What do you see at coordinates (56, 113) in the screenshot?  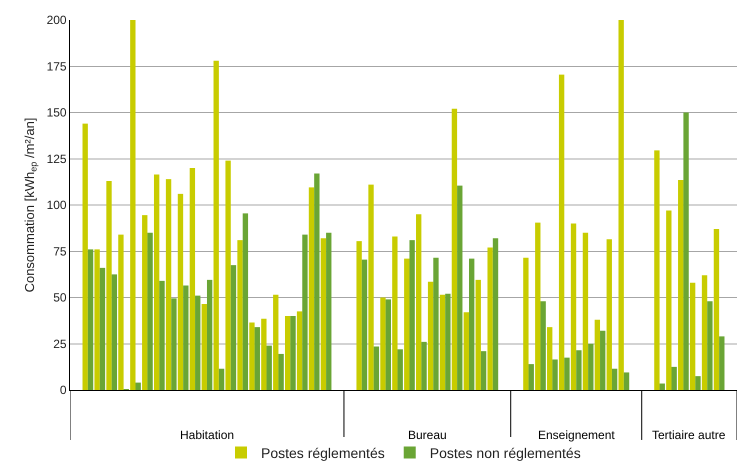 I see `y-tick-label: 150` at bounding box center [56, 113].